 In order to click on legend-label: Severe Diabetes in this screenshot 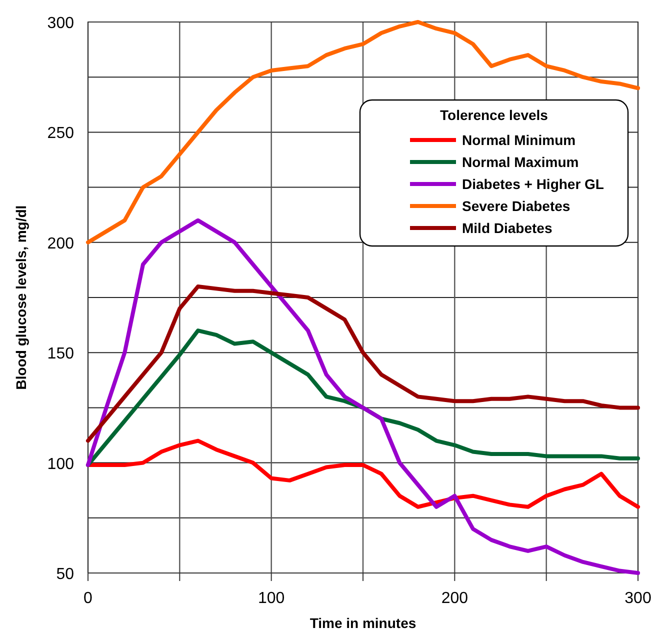, I will do `click(516, 206)`.